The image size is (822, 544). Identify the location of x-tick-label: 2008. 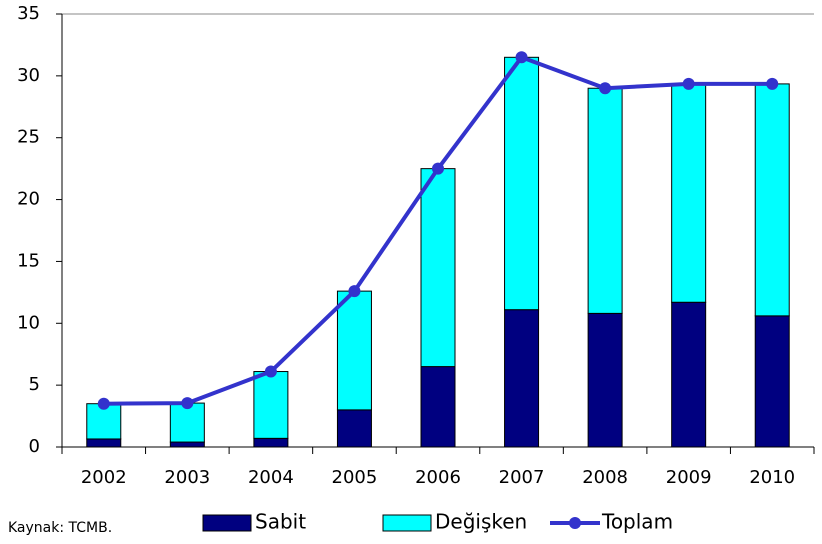
(605, 477).